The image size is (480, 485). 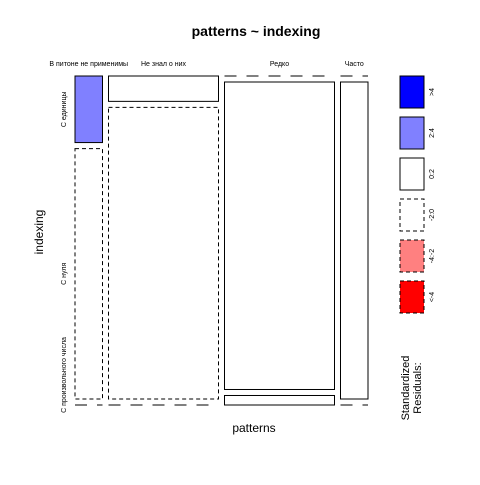 I want to click on legend-title: Residuals:, so click(x=418, y=387).